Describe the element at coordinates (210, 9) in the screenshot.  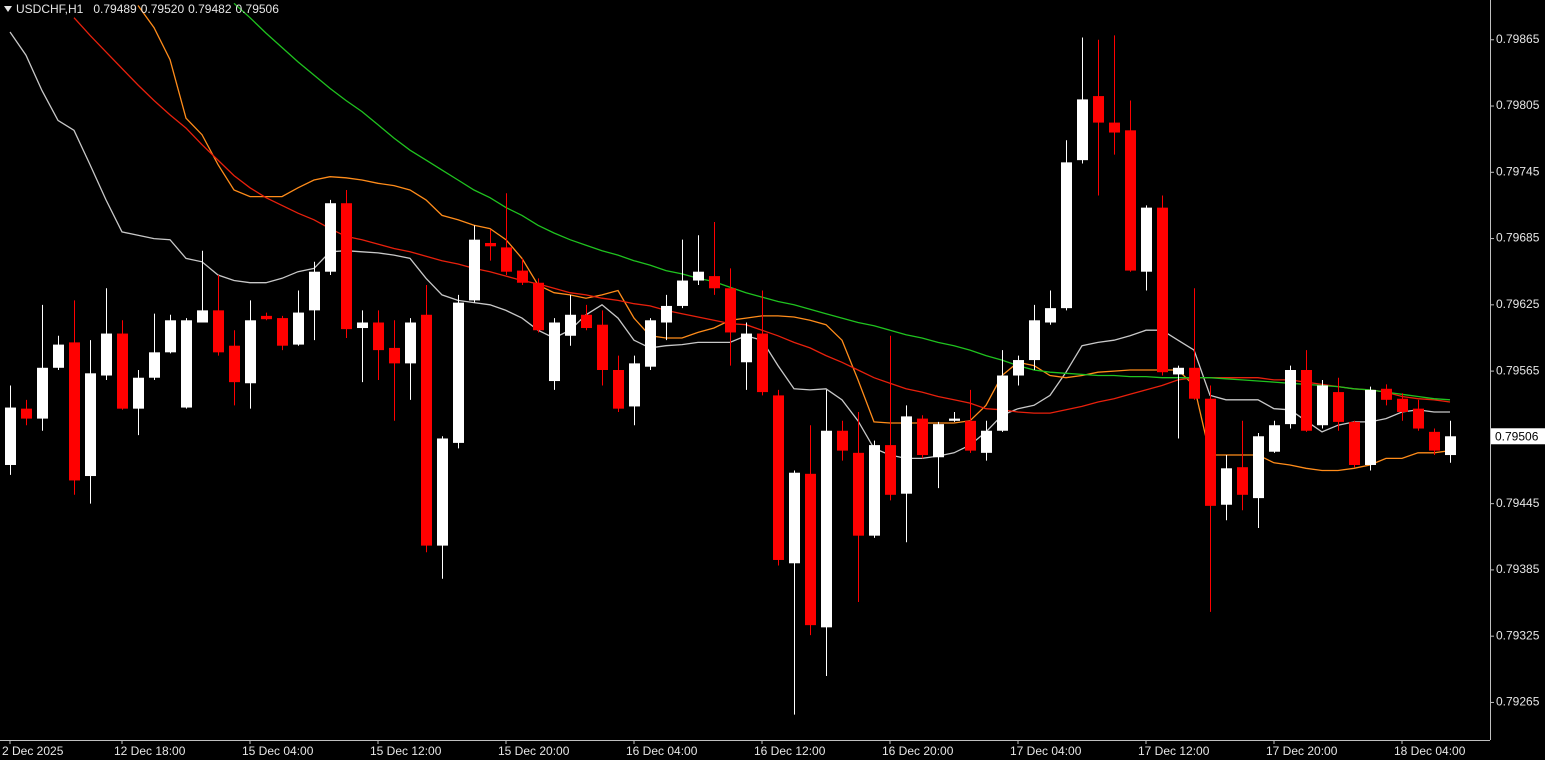
I see `ohlc-label: 0.79482` at that location.